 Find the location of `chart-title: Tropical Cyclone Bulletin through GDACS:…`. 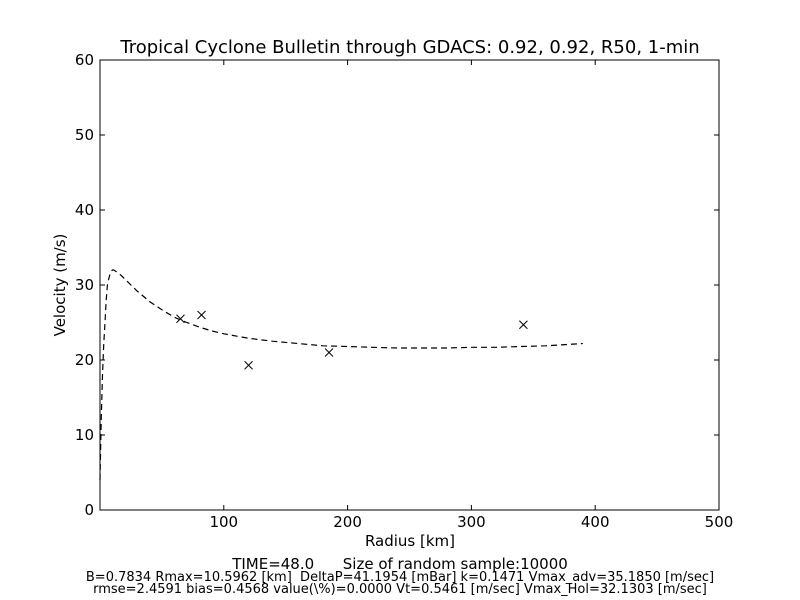

chart-title: Tropical Cyclone Bulletin through GDACS:… is located at coordinates (409, 47).